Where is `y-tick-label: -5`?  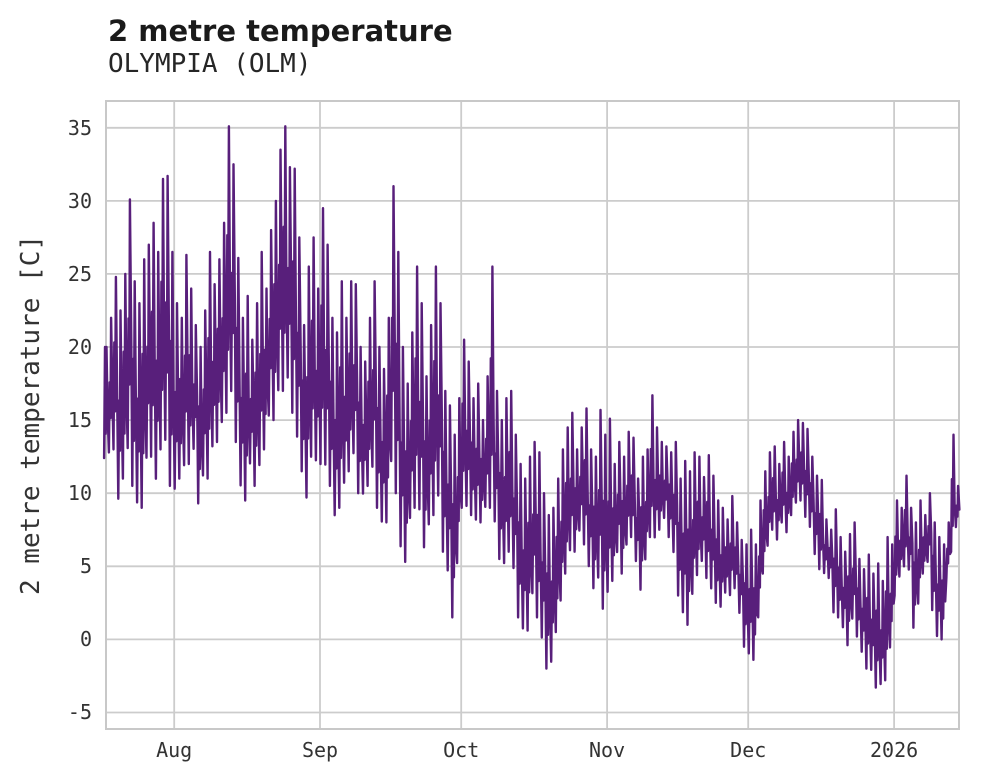
y-tick-label: -5 is located at coordinates (79, 712).